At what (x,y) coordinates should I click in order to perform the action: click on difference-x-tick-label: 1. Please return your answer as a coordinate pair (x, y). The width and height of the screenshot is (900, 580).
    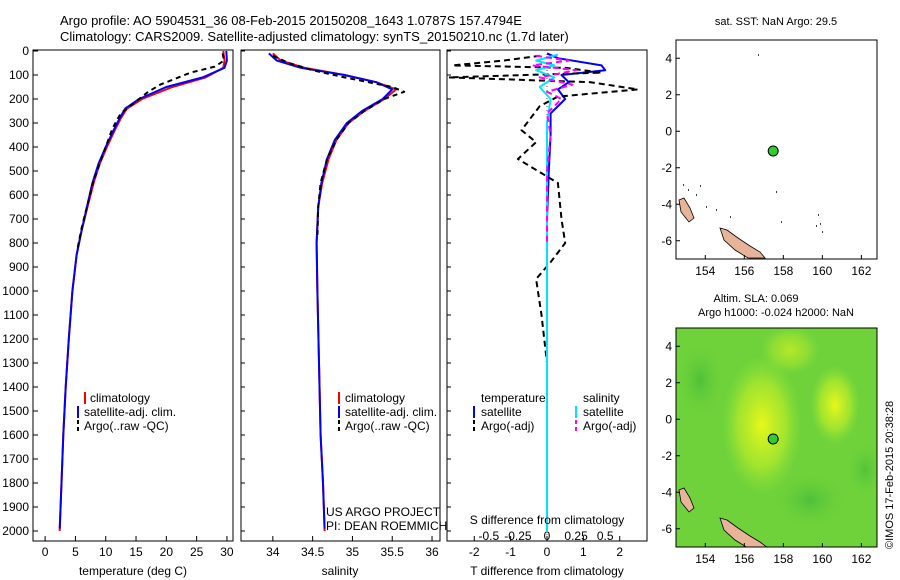
    Looking at the image, I should click on (583, 552).